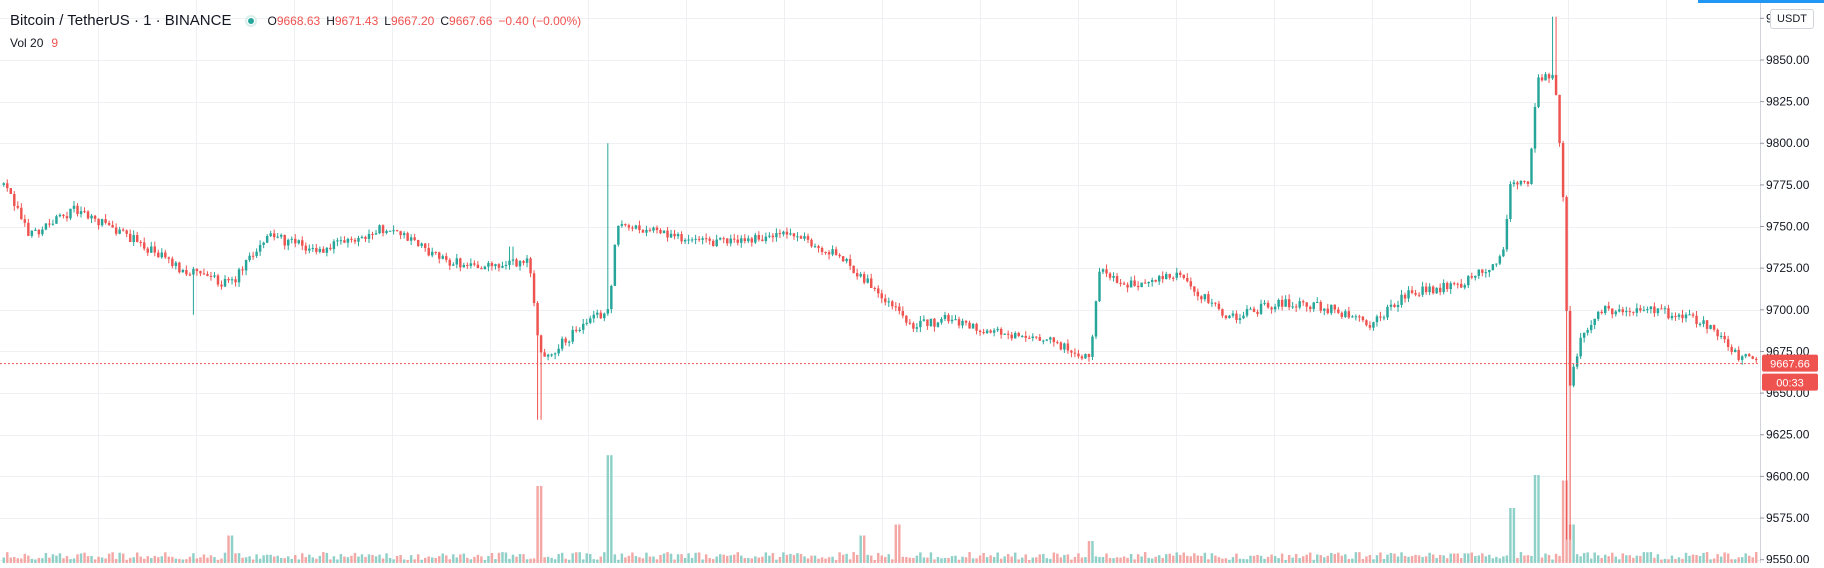  Describe the element at coordinates (27, 43) in the screenshot. I see `volume-label: Vol 20` at that location.